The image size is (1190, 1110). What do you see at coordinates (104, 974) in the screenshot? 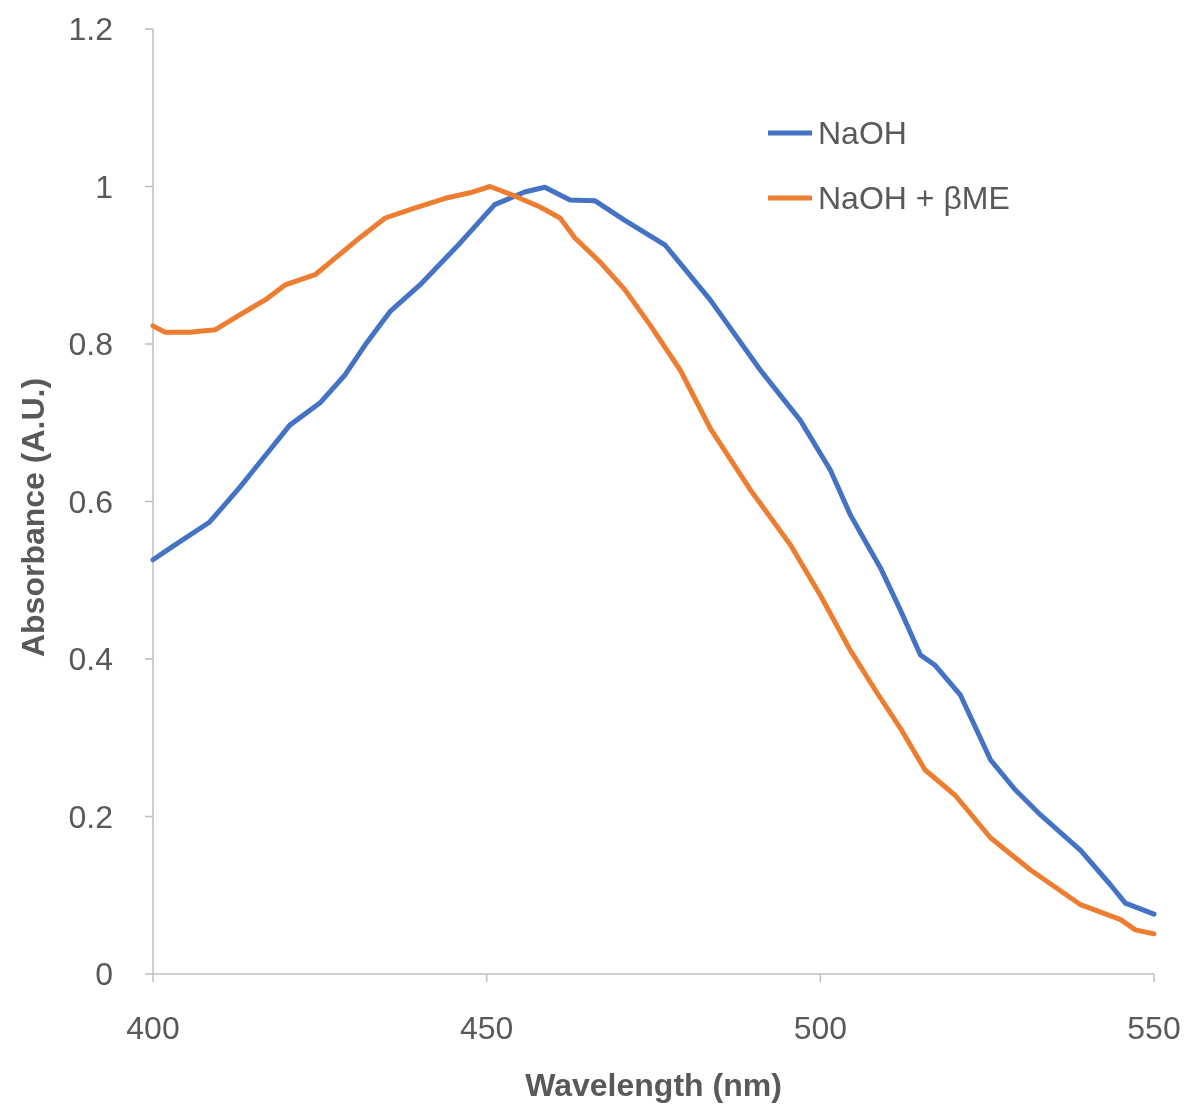
I see `y-tick-label: 0` at bounding box center [104, 974].